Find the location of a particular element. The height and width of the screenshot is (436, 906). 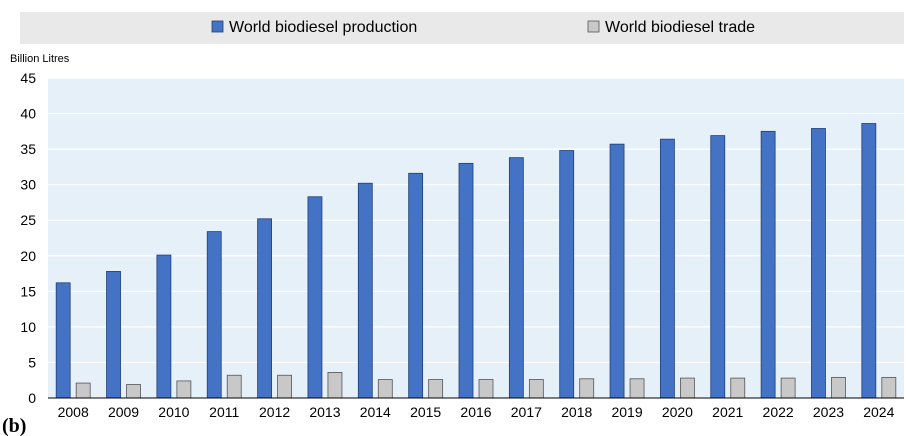

legend-background is located at coordinates (462, 28).